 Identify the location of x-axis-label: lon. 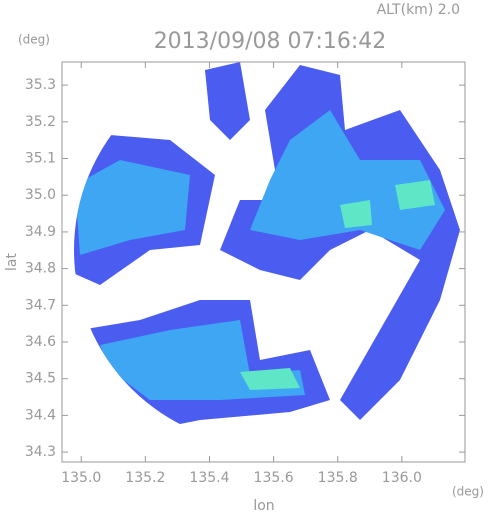
(263, 506).